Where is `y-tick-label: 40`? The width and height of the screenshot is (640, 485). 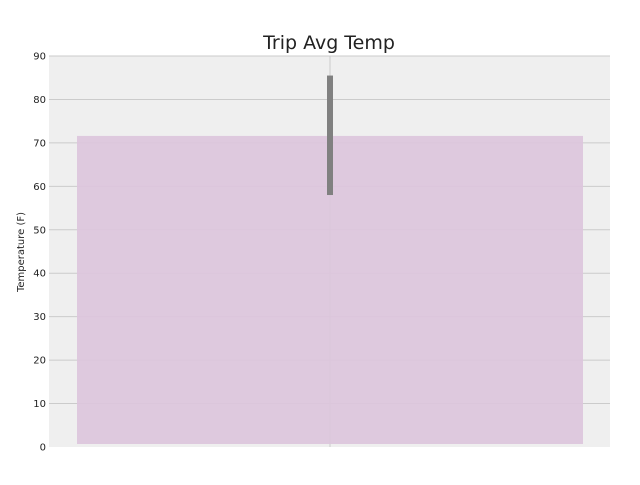
y-tick-label: 40 is located at coordinates (39, 274).